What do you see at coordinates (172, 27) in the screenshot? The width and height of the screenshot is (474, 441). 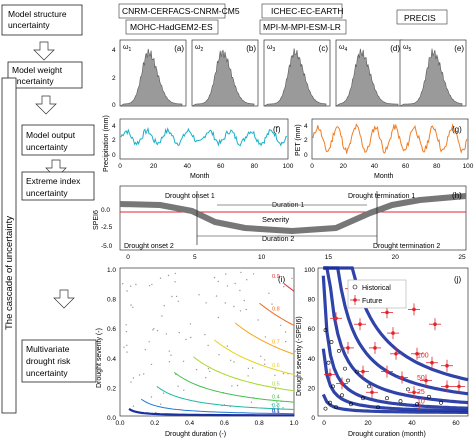 I see `model-box-mohc` at bounding box center [172, 27].